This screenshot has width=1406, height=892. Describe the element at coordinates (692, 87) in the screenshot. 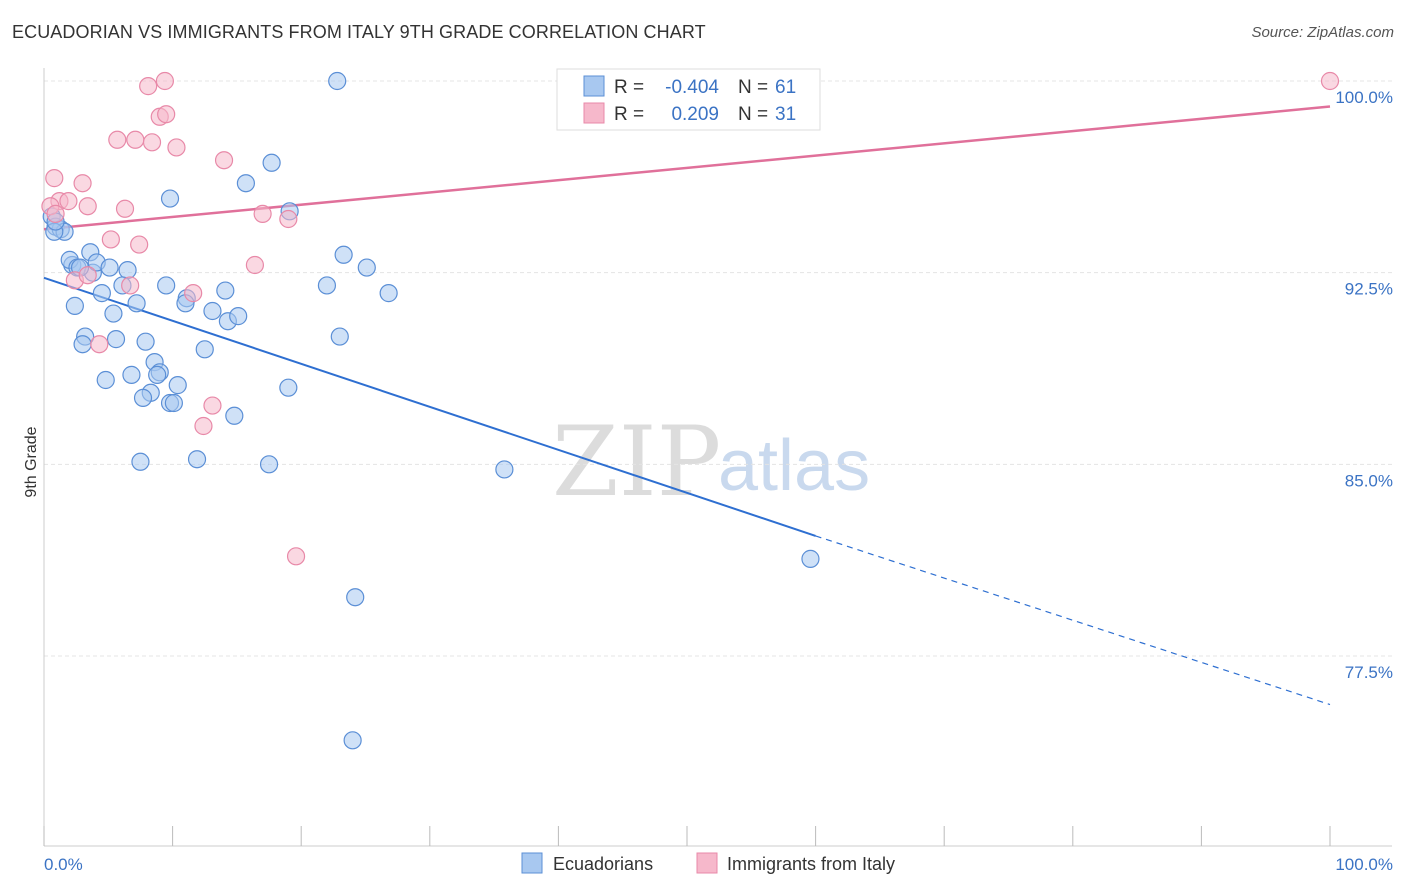

I see `legend-r-value-1: -0.404` at that location.